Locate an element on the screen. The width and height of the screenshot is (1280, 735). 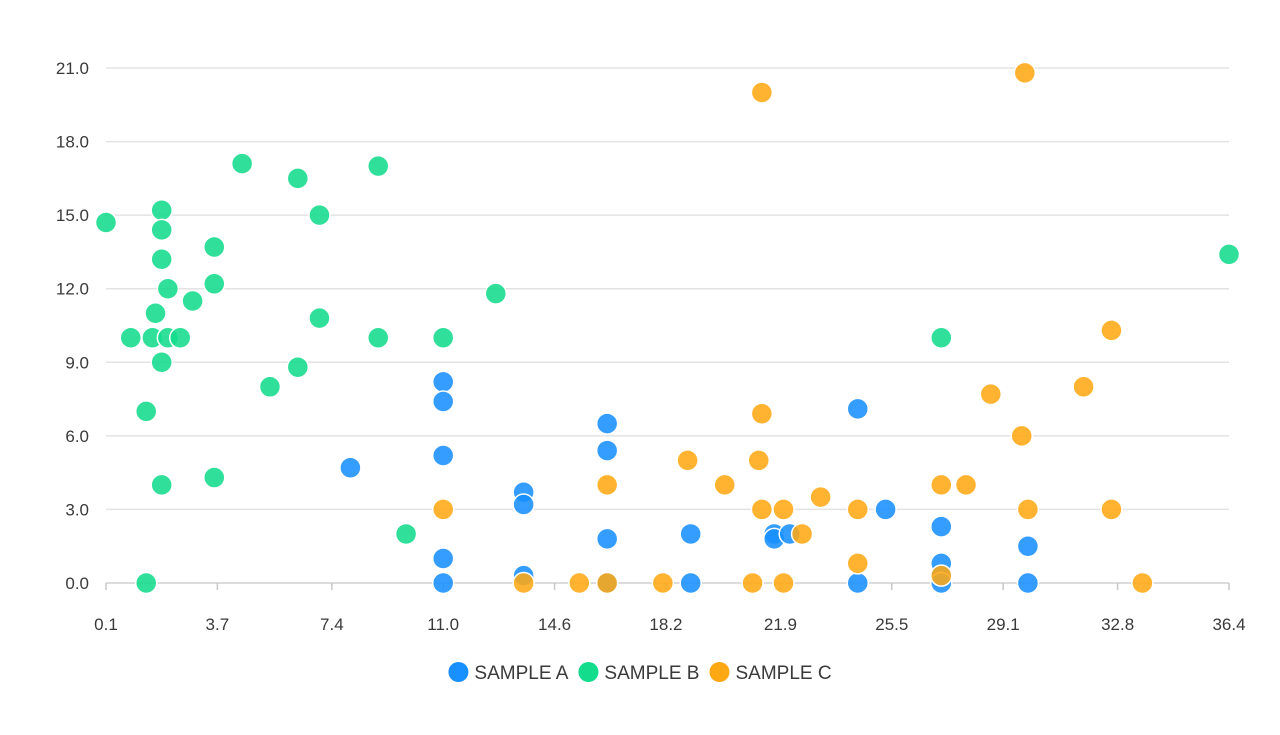
legend-item-sample-a: SAMPLE A is located at coordinates (508, 673).